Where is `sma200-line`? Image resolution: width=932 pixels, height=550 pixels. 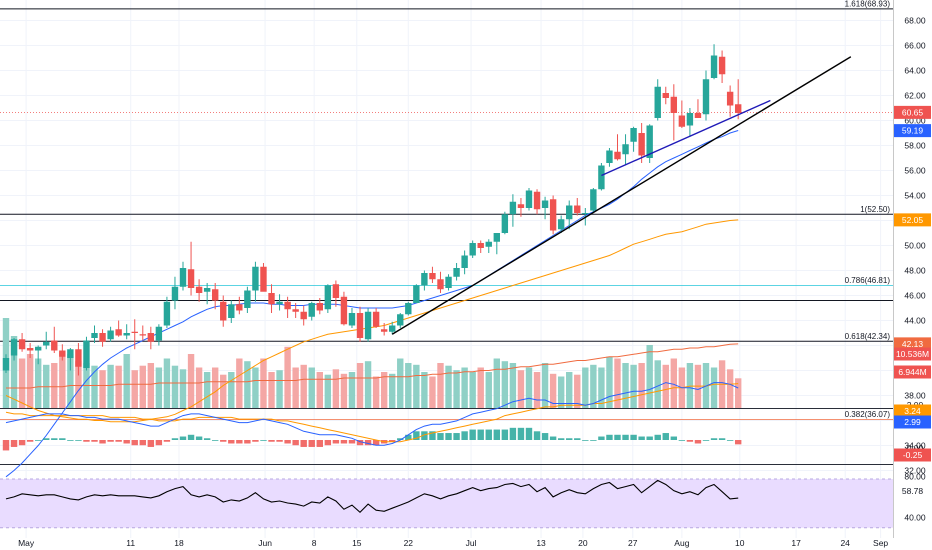 sma200-line is located at coordinates (372, 366).